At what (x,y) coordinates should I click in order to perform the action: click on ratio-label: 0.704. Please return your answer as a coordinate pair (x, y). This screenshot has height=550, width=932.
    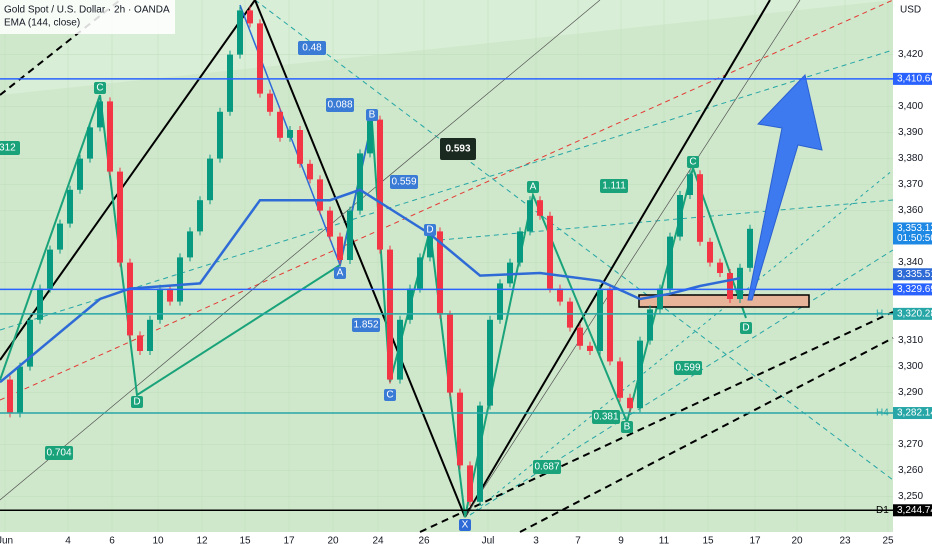
    Looking at the image, I should click on (58, 453).